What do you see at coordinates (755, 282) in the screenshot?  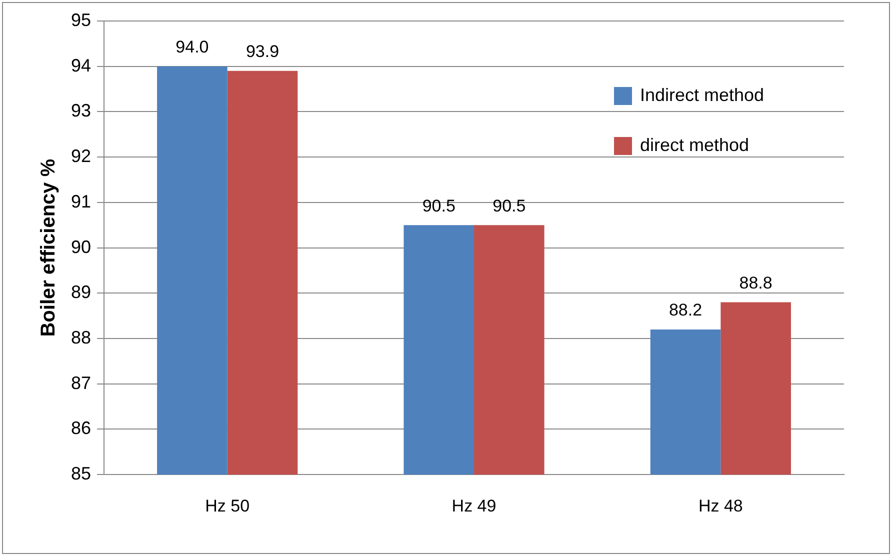 I see `data-label: 88.8` at bounding box center [755, 282].